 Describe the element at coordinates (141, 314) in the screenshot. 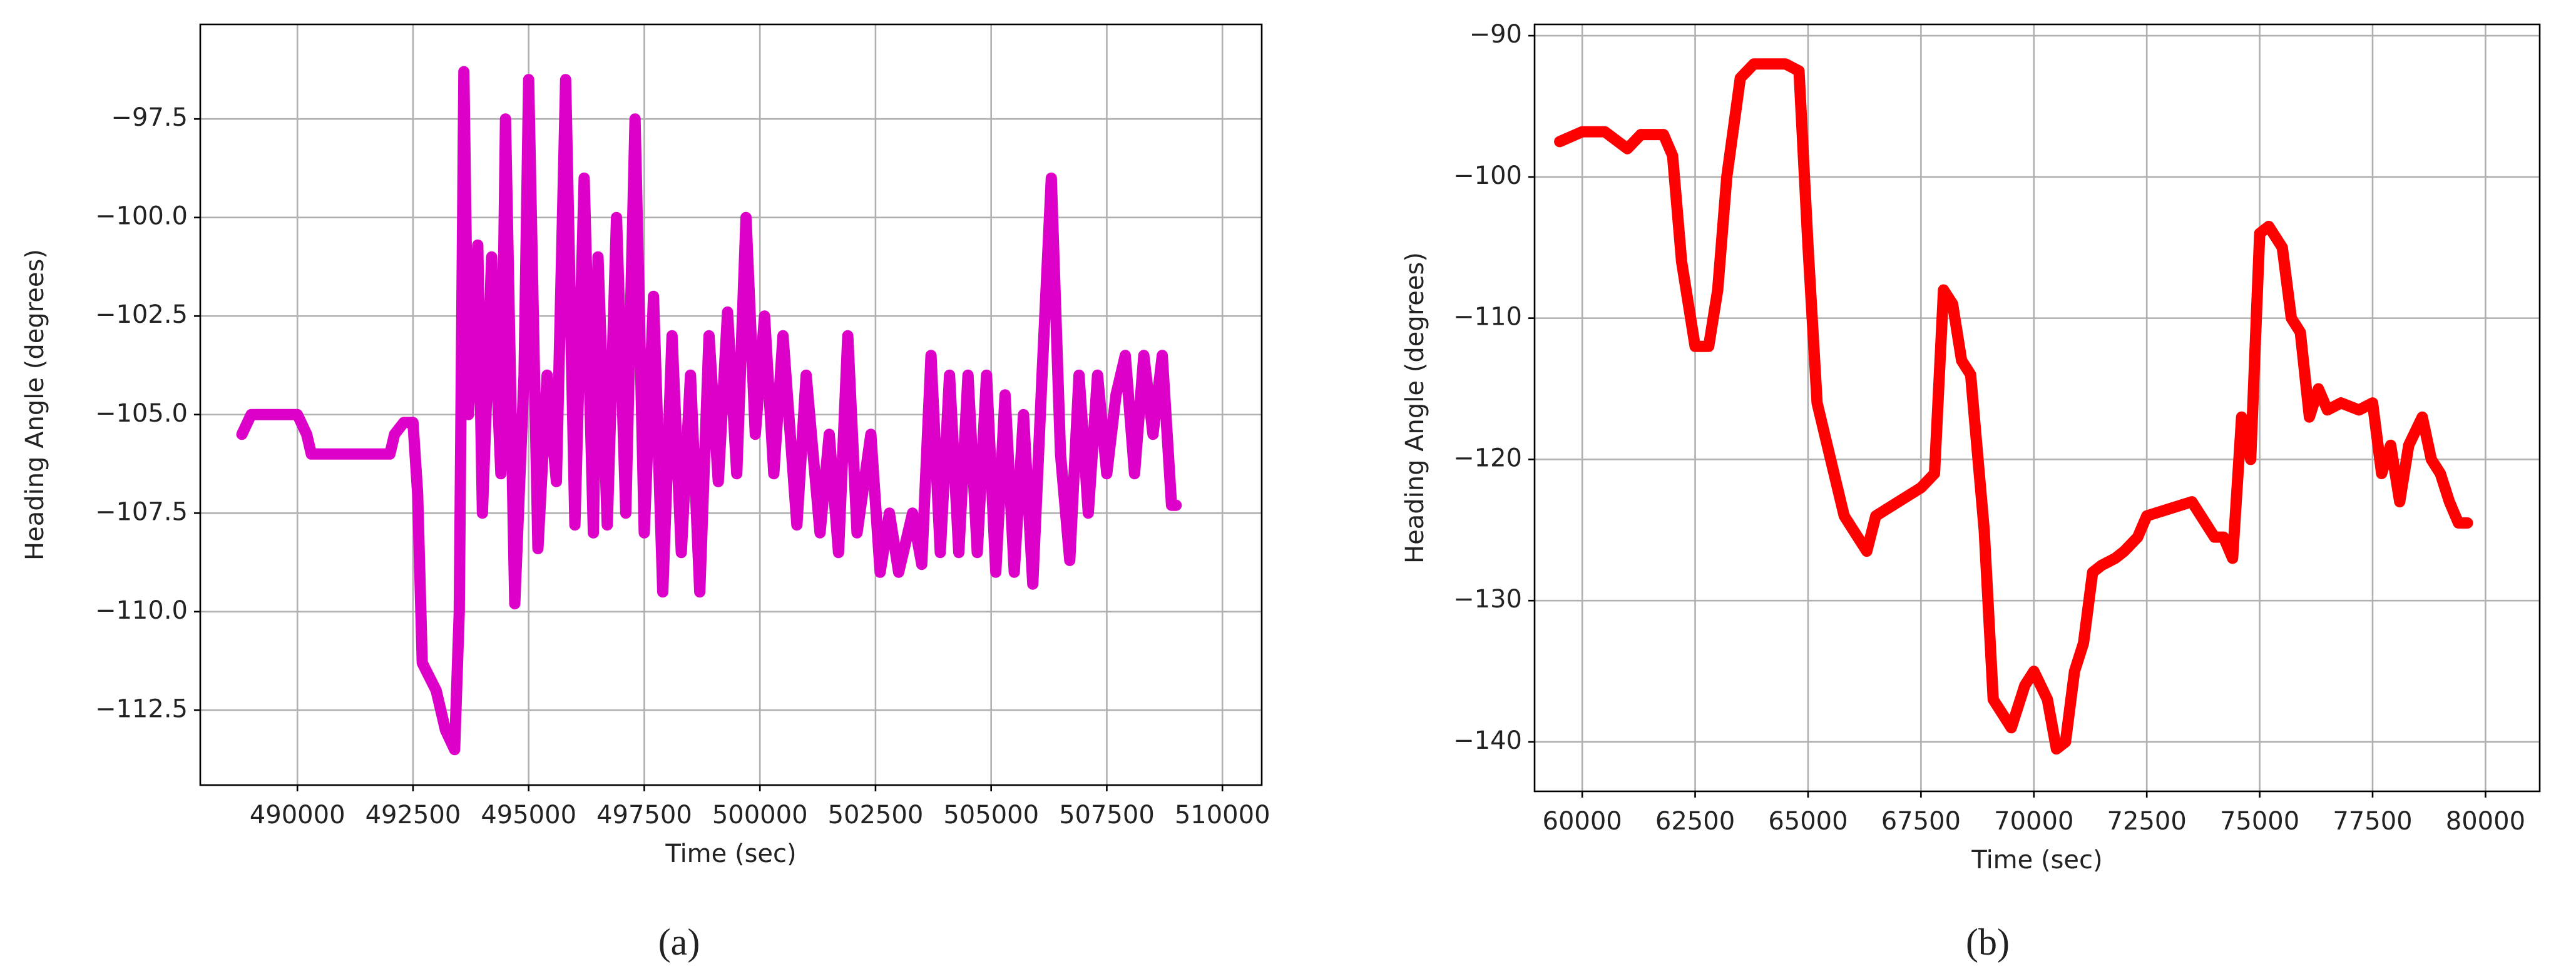

I see `y-tick-label: −102.5` at that location.